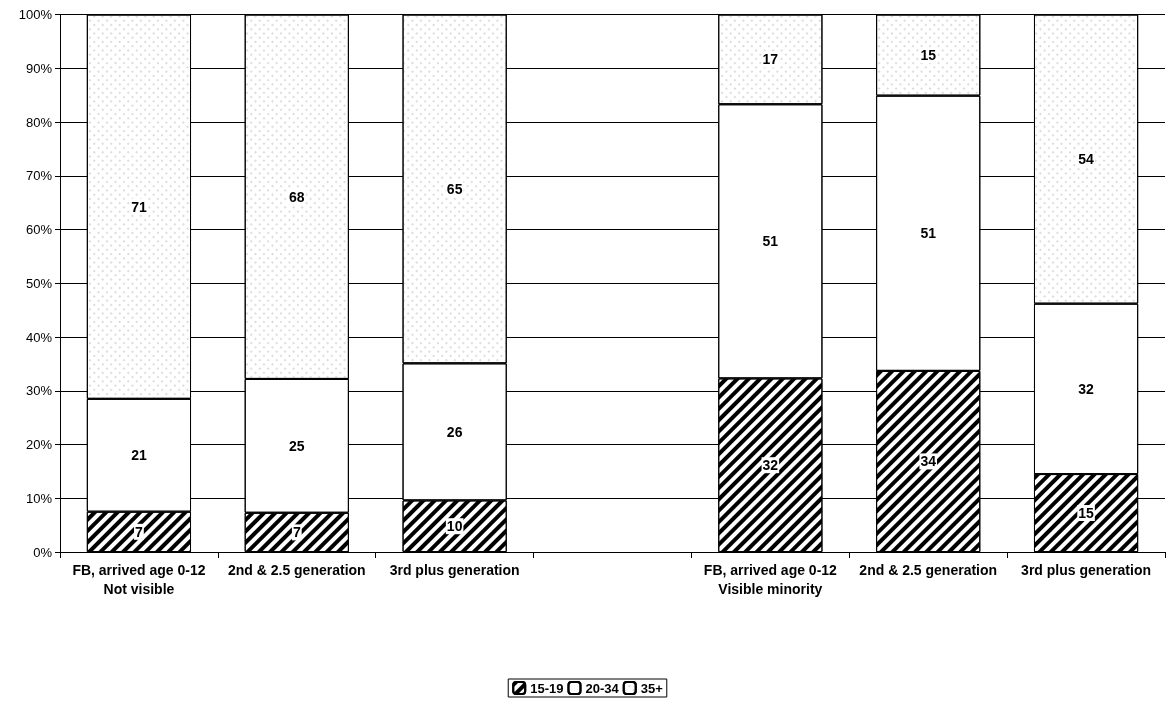  I want to click on data-label: 21, so click(139, 455).